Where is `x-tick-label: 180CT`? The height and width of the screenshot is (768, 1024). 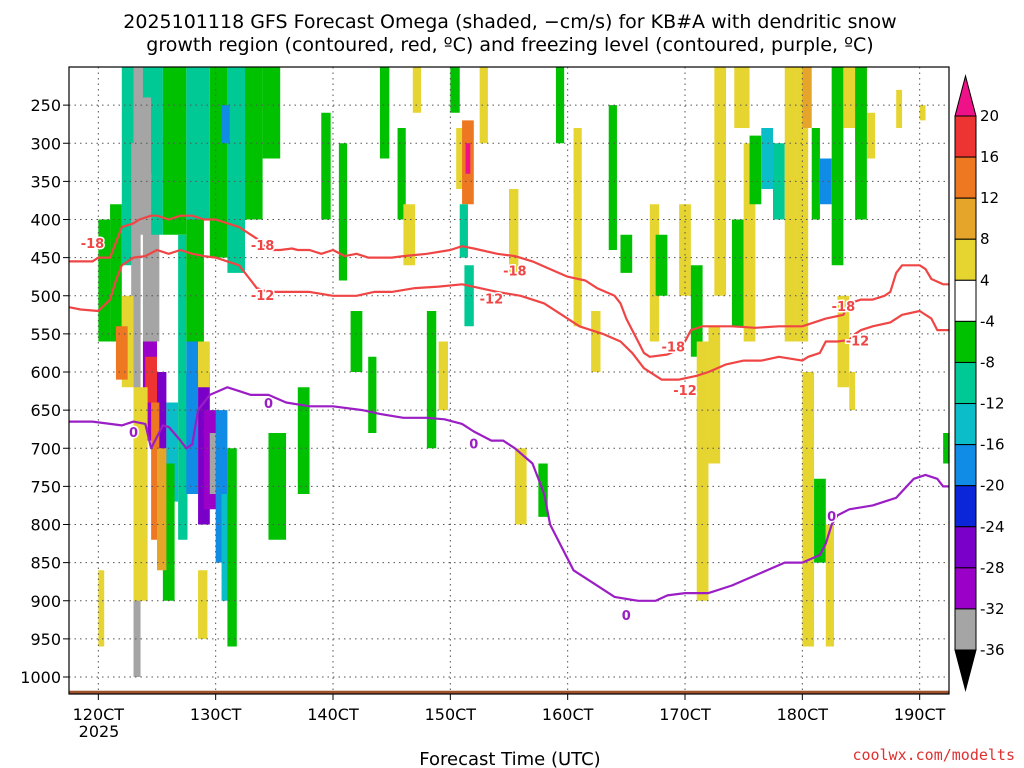
x-tick-label: 180CT is located at coordinates (803, 714).